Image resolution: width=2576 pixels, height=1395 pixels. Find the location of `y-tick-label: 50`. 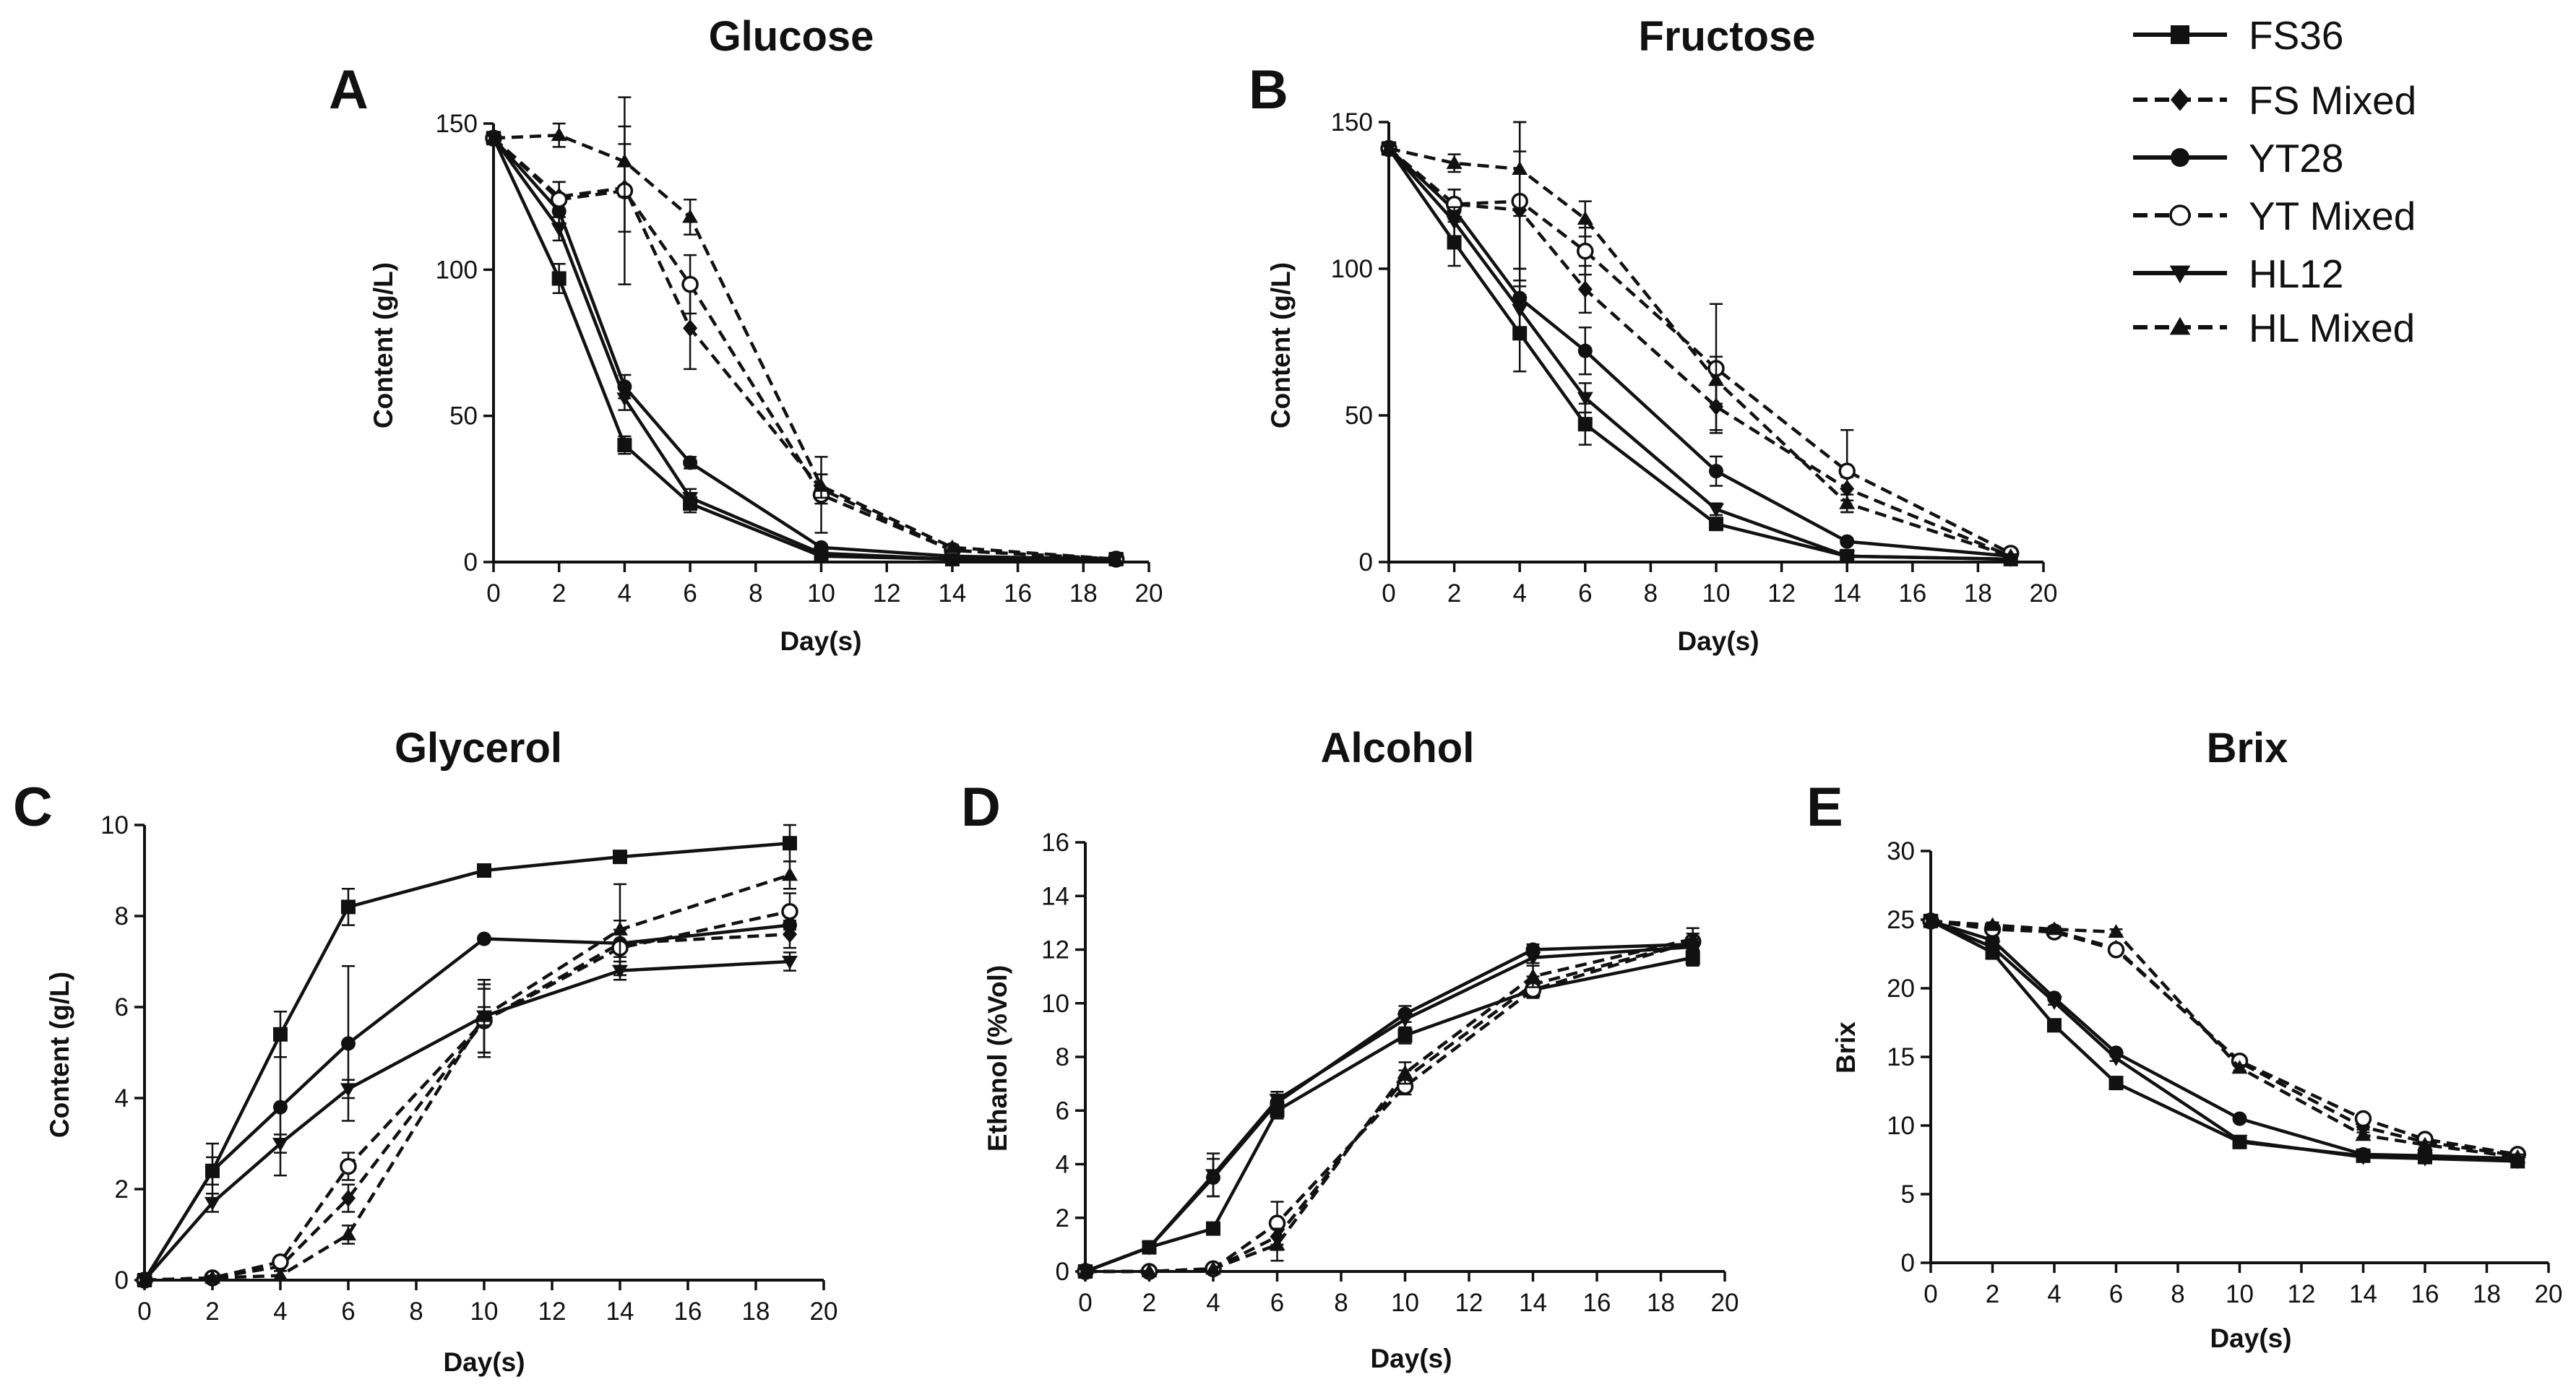

y-tick-label: 50 is located at coordinates (1359, 416).